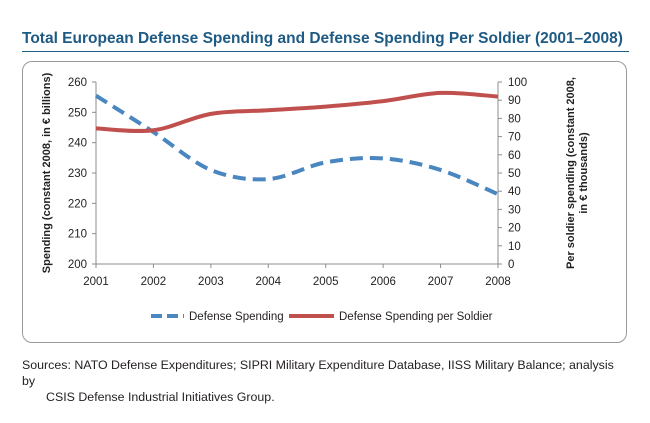 This screenshot has height=423, width=650. I want to click on y-left-tick-label: 230, so click(77, 174).